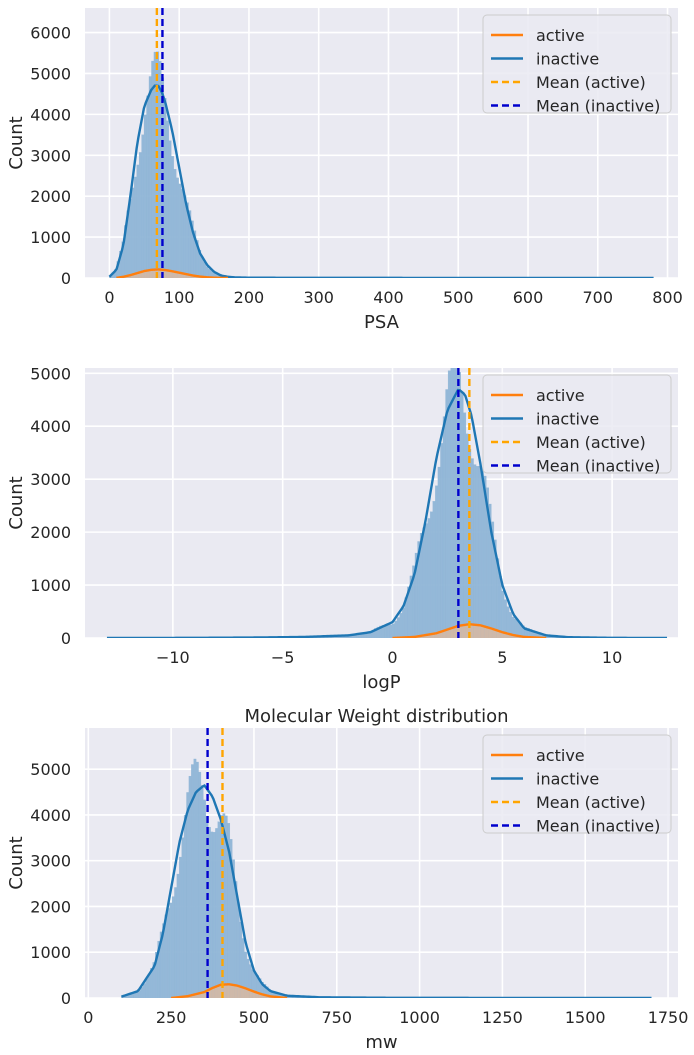 The height and width of the screenshot is (1055, 694). What do you see at coordinates (66, 638) in the screenshot?
I see `y-tick-label: 0` at bounding box center [66, 638].